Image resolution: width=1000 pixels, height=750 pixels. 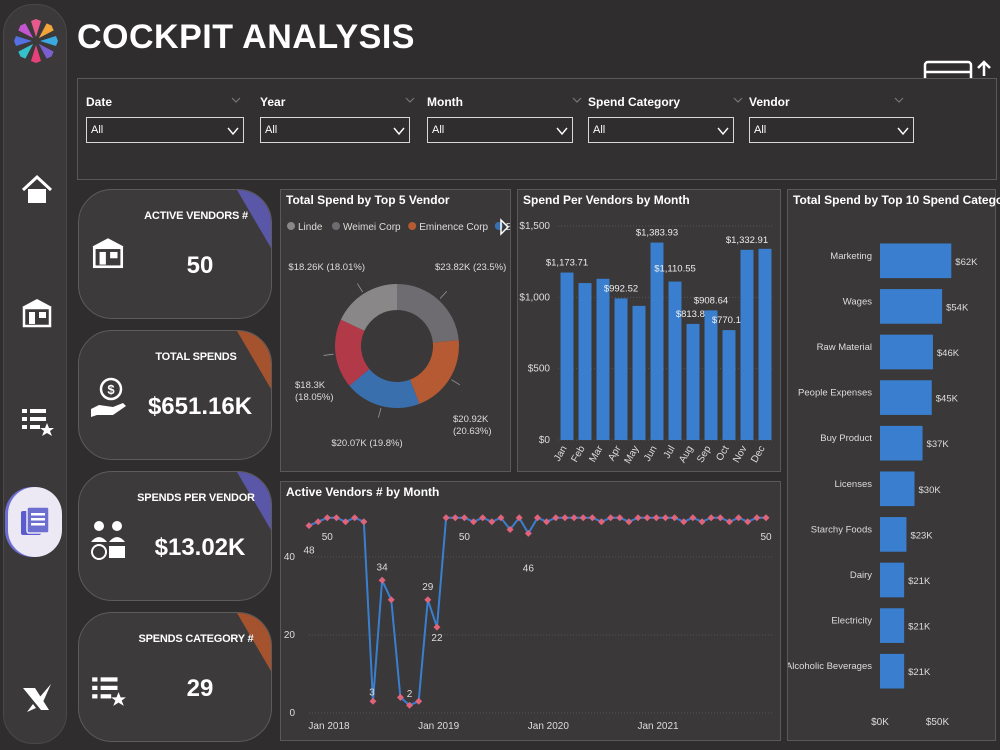 I want to click on vendor-filter: Vendor All, so click(x=831, y=118).